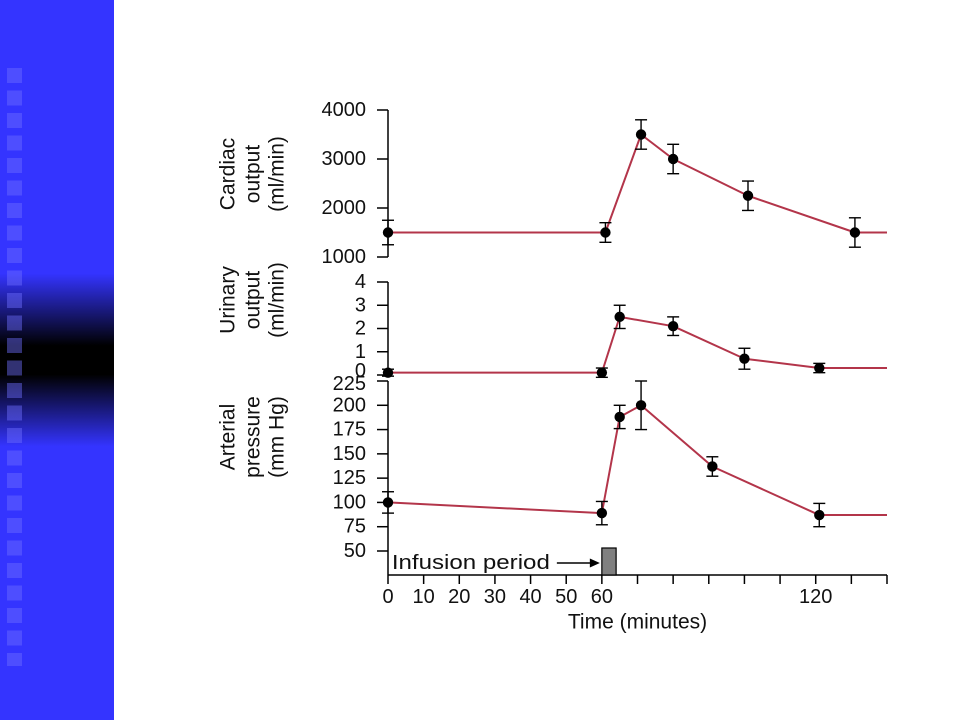  What do you see at coordinates (228, 300) in the screenshot?
I see `y-axis-label-line: Urinary` at bounding box center [228, 300].